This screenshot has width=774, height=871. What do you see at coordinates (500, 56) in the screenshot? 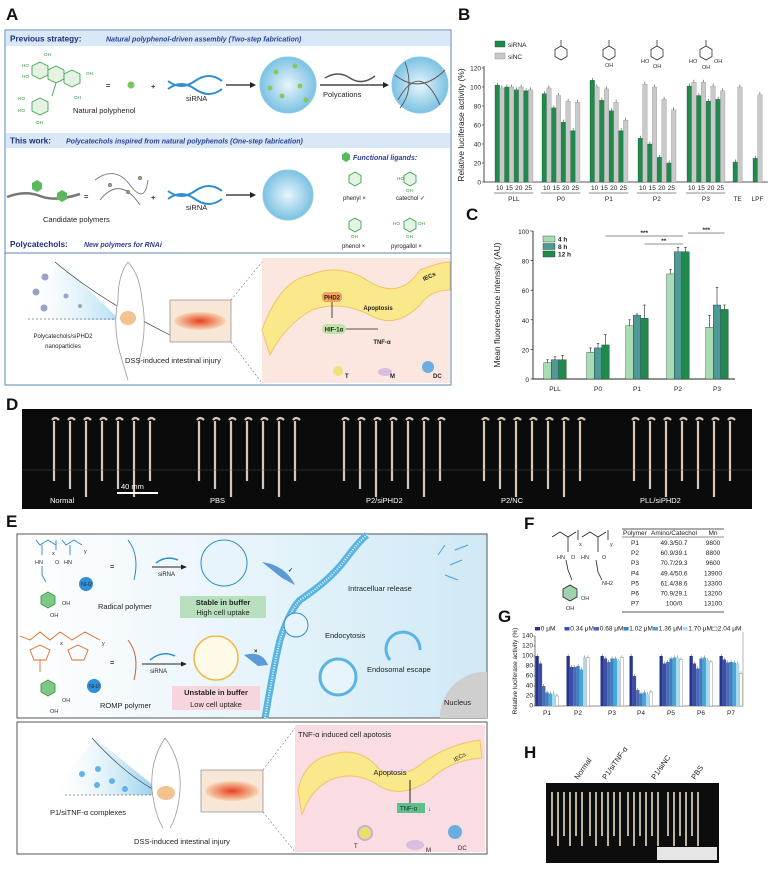
I see `legend-swatch-sinc` at bounding box center [500, 56].